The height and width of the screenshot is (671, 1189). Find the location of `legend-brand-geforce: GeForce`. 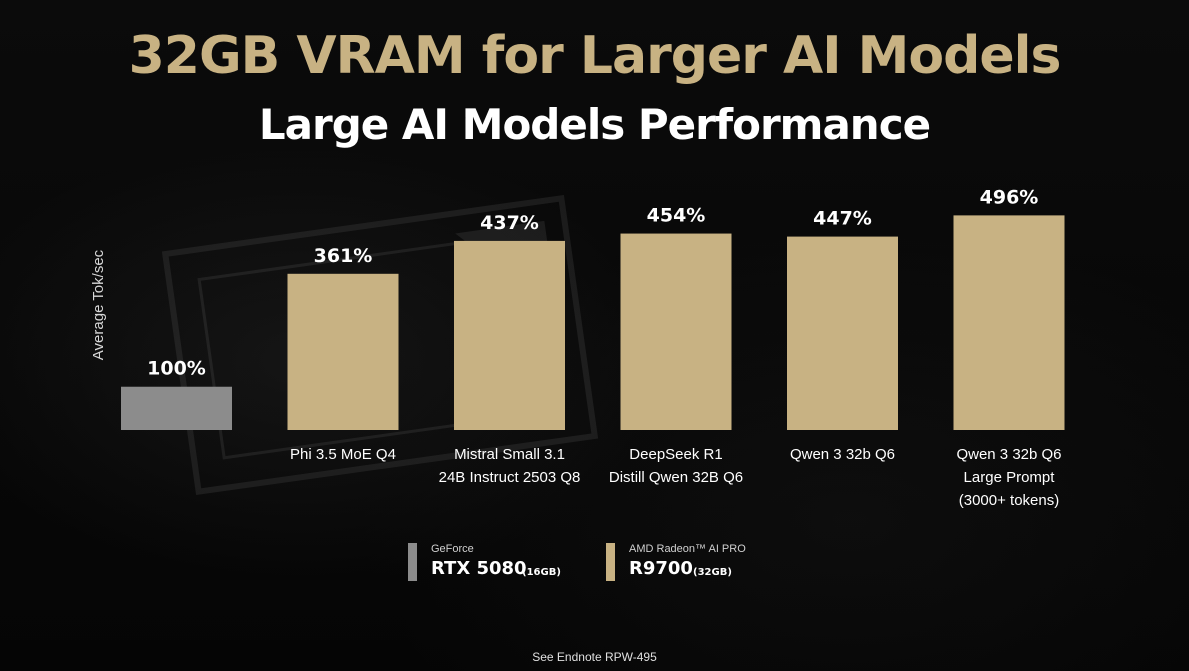

legend-brand-geforce: GeForce is located at coordinates (452, 549).